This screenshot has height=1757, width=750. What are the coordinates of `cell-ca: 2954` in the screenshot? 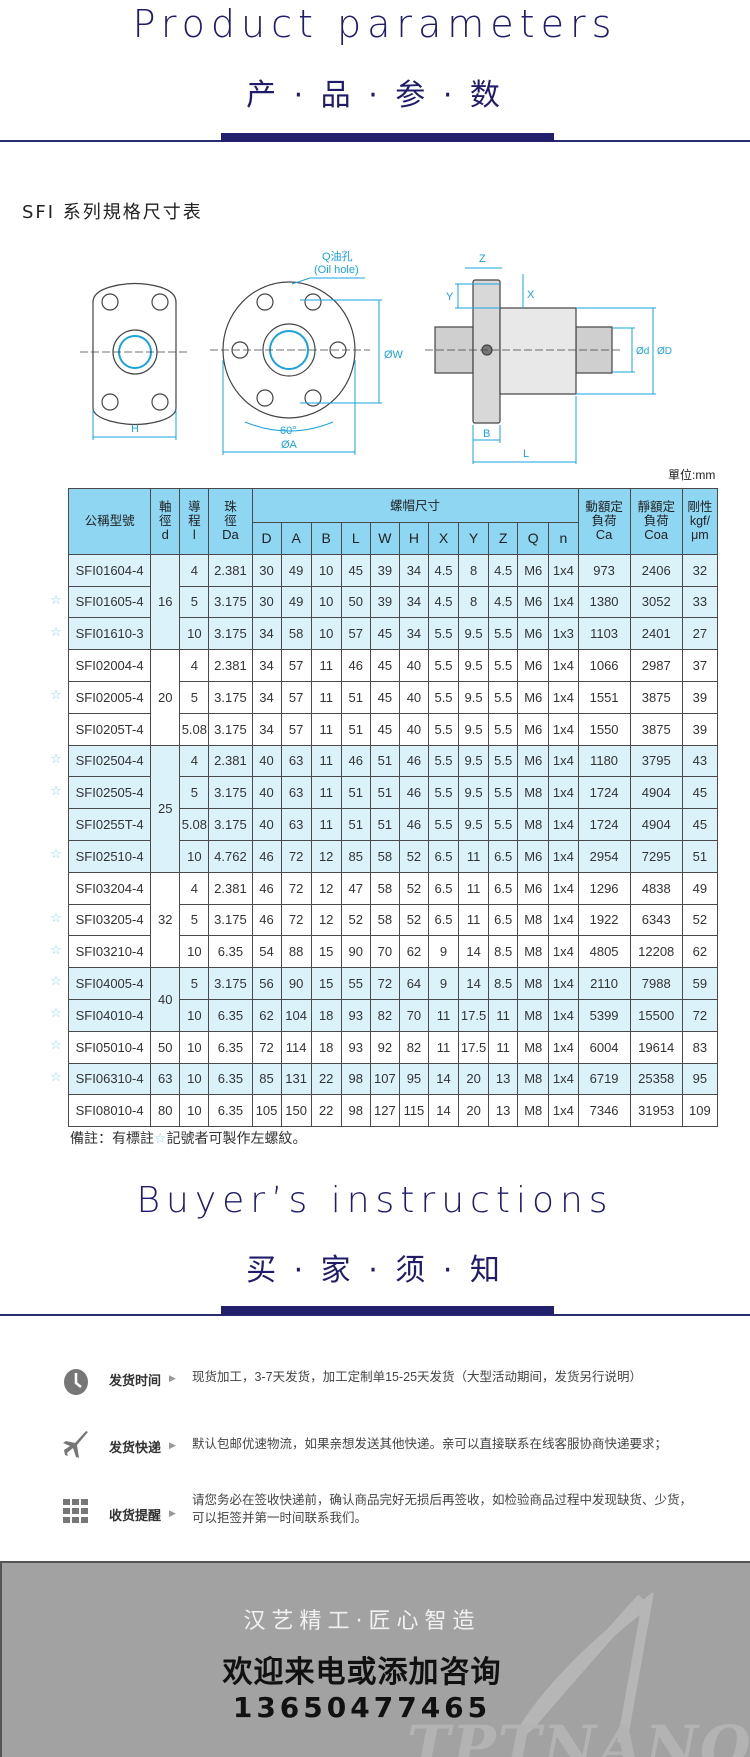 It's located at (604, 856).